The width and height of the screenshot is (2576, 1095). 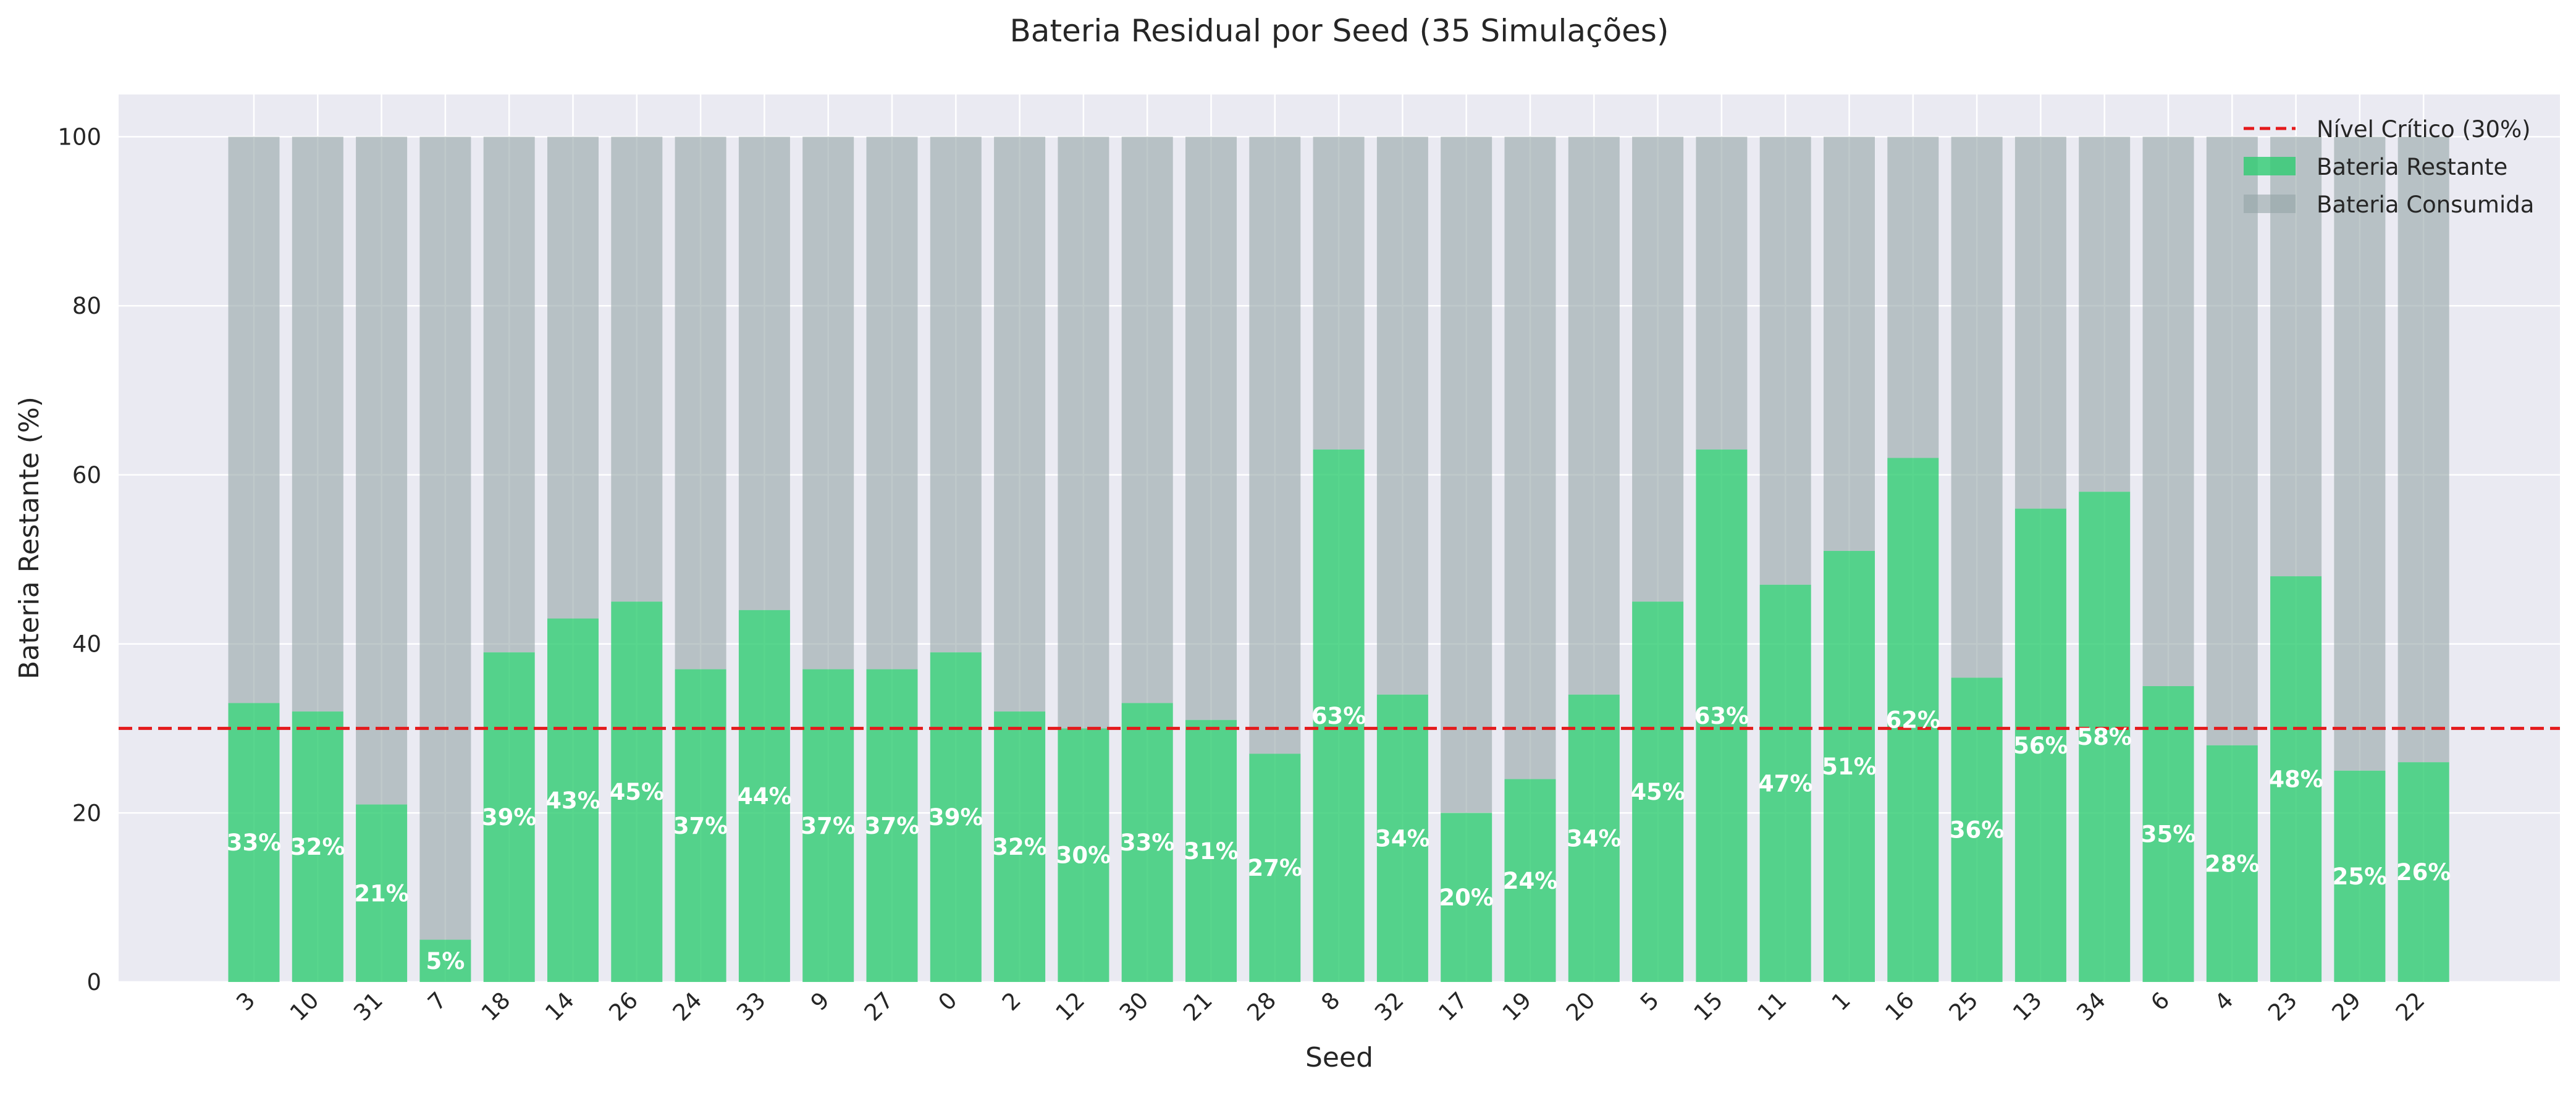 I want to click on data-label-0: 39%, so click(x=955, y=817).